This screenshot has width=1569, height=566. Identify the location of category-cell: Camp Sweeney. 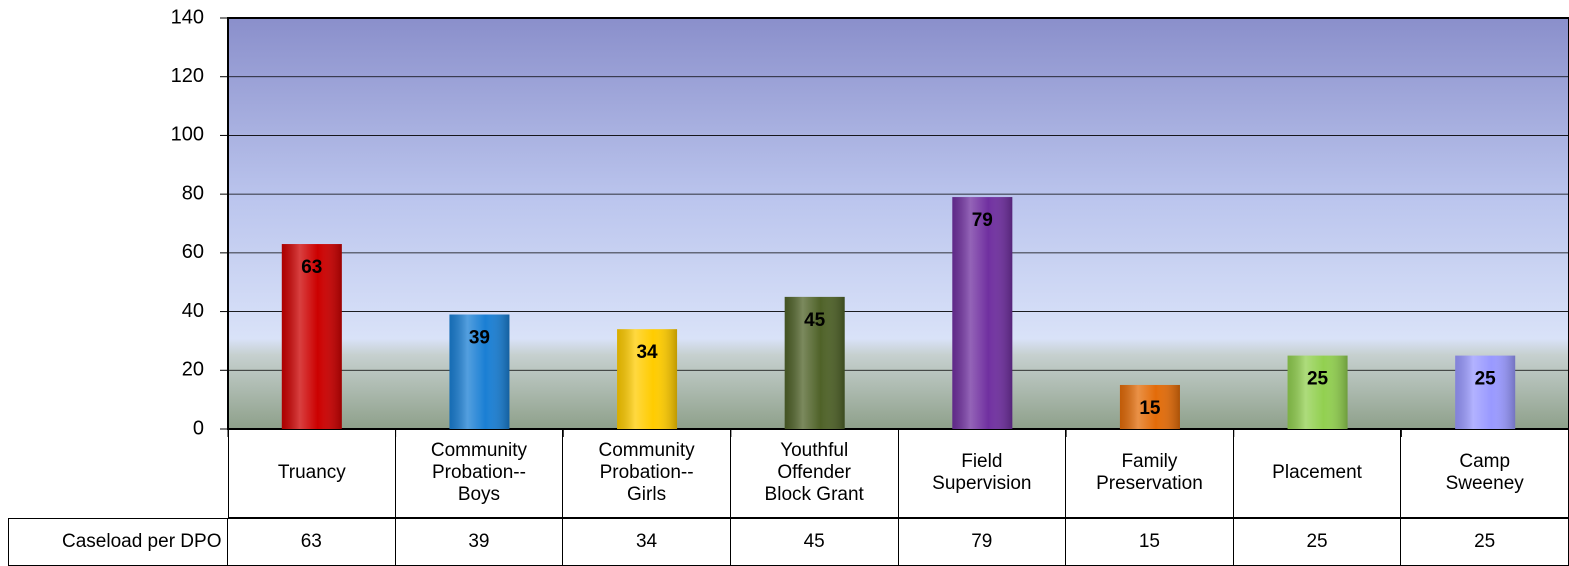
(1485, 473).